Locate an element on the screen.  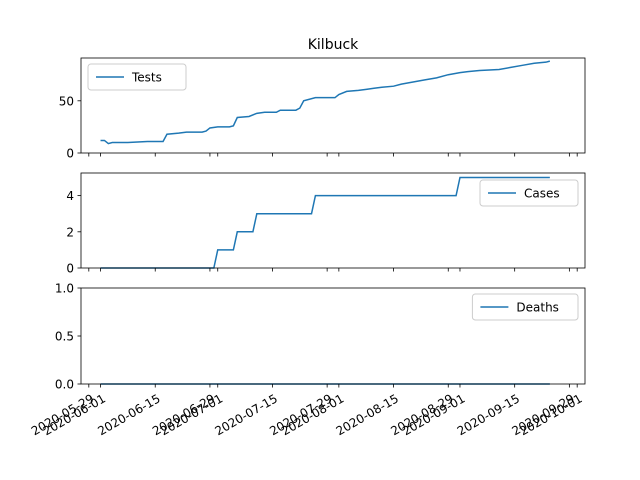
legend-label: Deaths is located at coordinates (537, 308).